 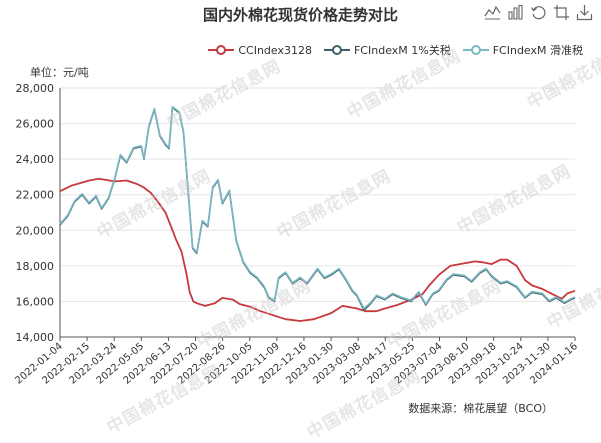 I want to click on y-tick-label: 24,000, so click(x=35, y=159).